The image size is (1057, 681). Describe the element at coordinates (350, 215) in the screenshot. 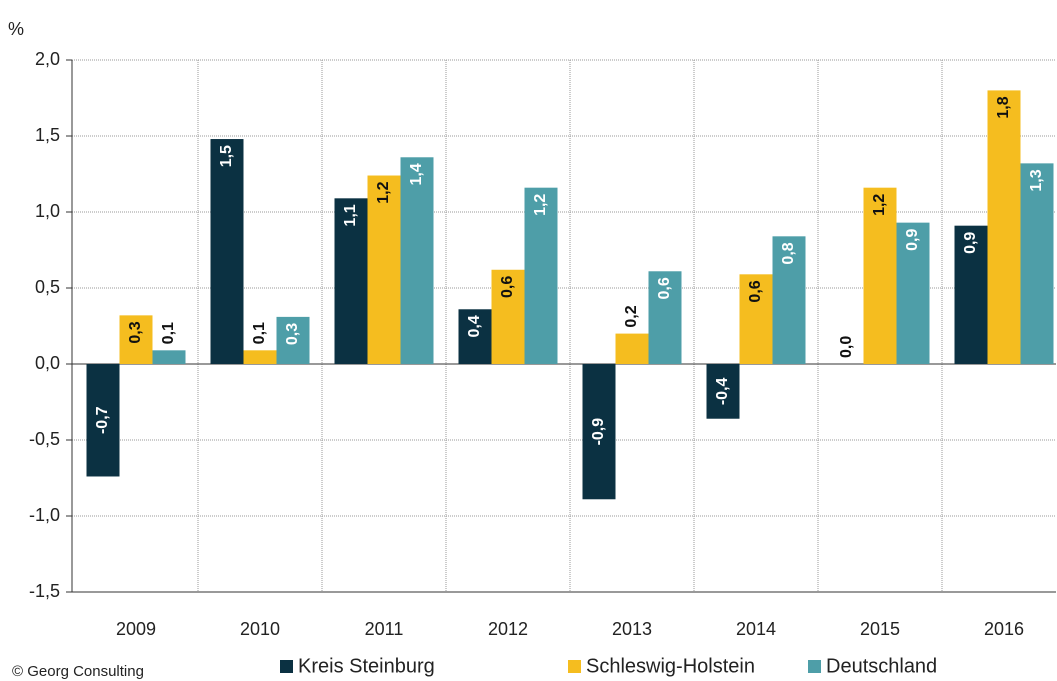

I see `data-label: 1,1` at that location.